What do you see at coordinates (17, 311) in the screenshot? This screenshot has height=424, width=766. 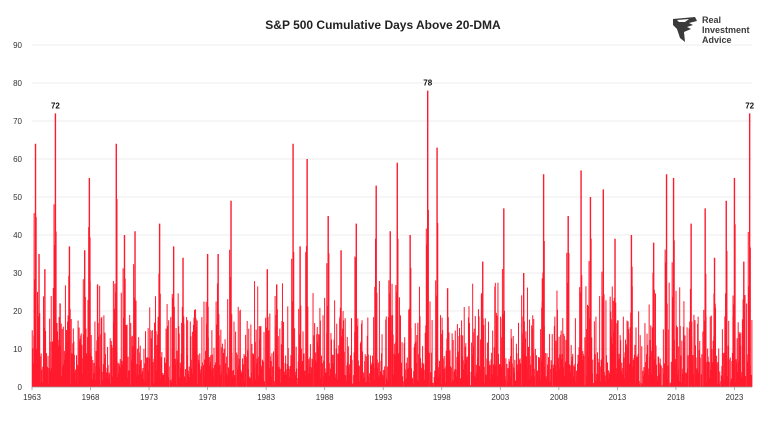 I see `y-tick-label: 20` at bounding box center [17, 311].